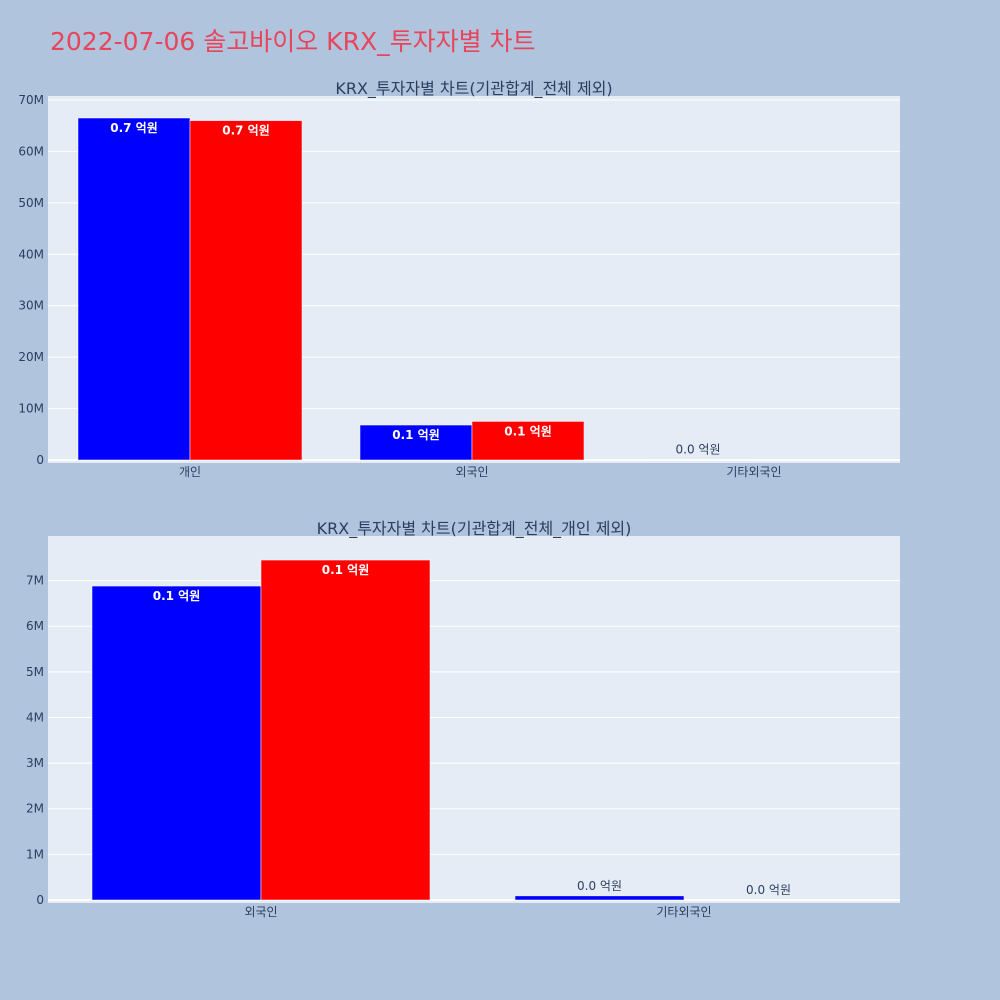 The height and width of the screenshot is (1000, 1000). I want to click on y-tick-label: 20M, so click(31, 357).